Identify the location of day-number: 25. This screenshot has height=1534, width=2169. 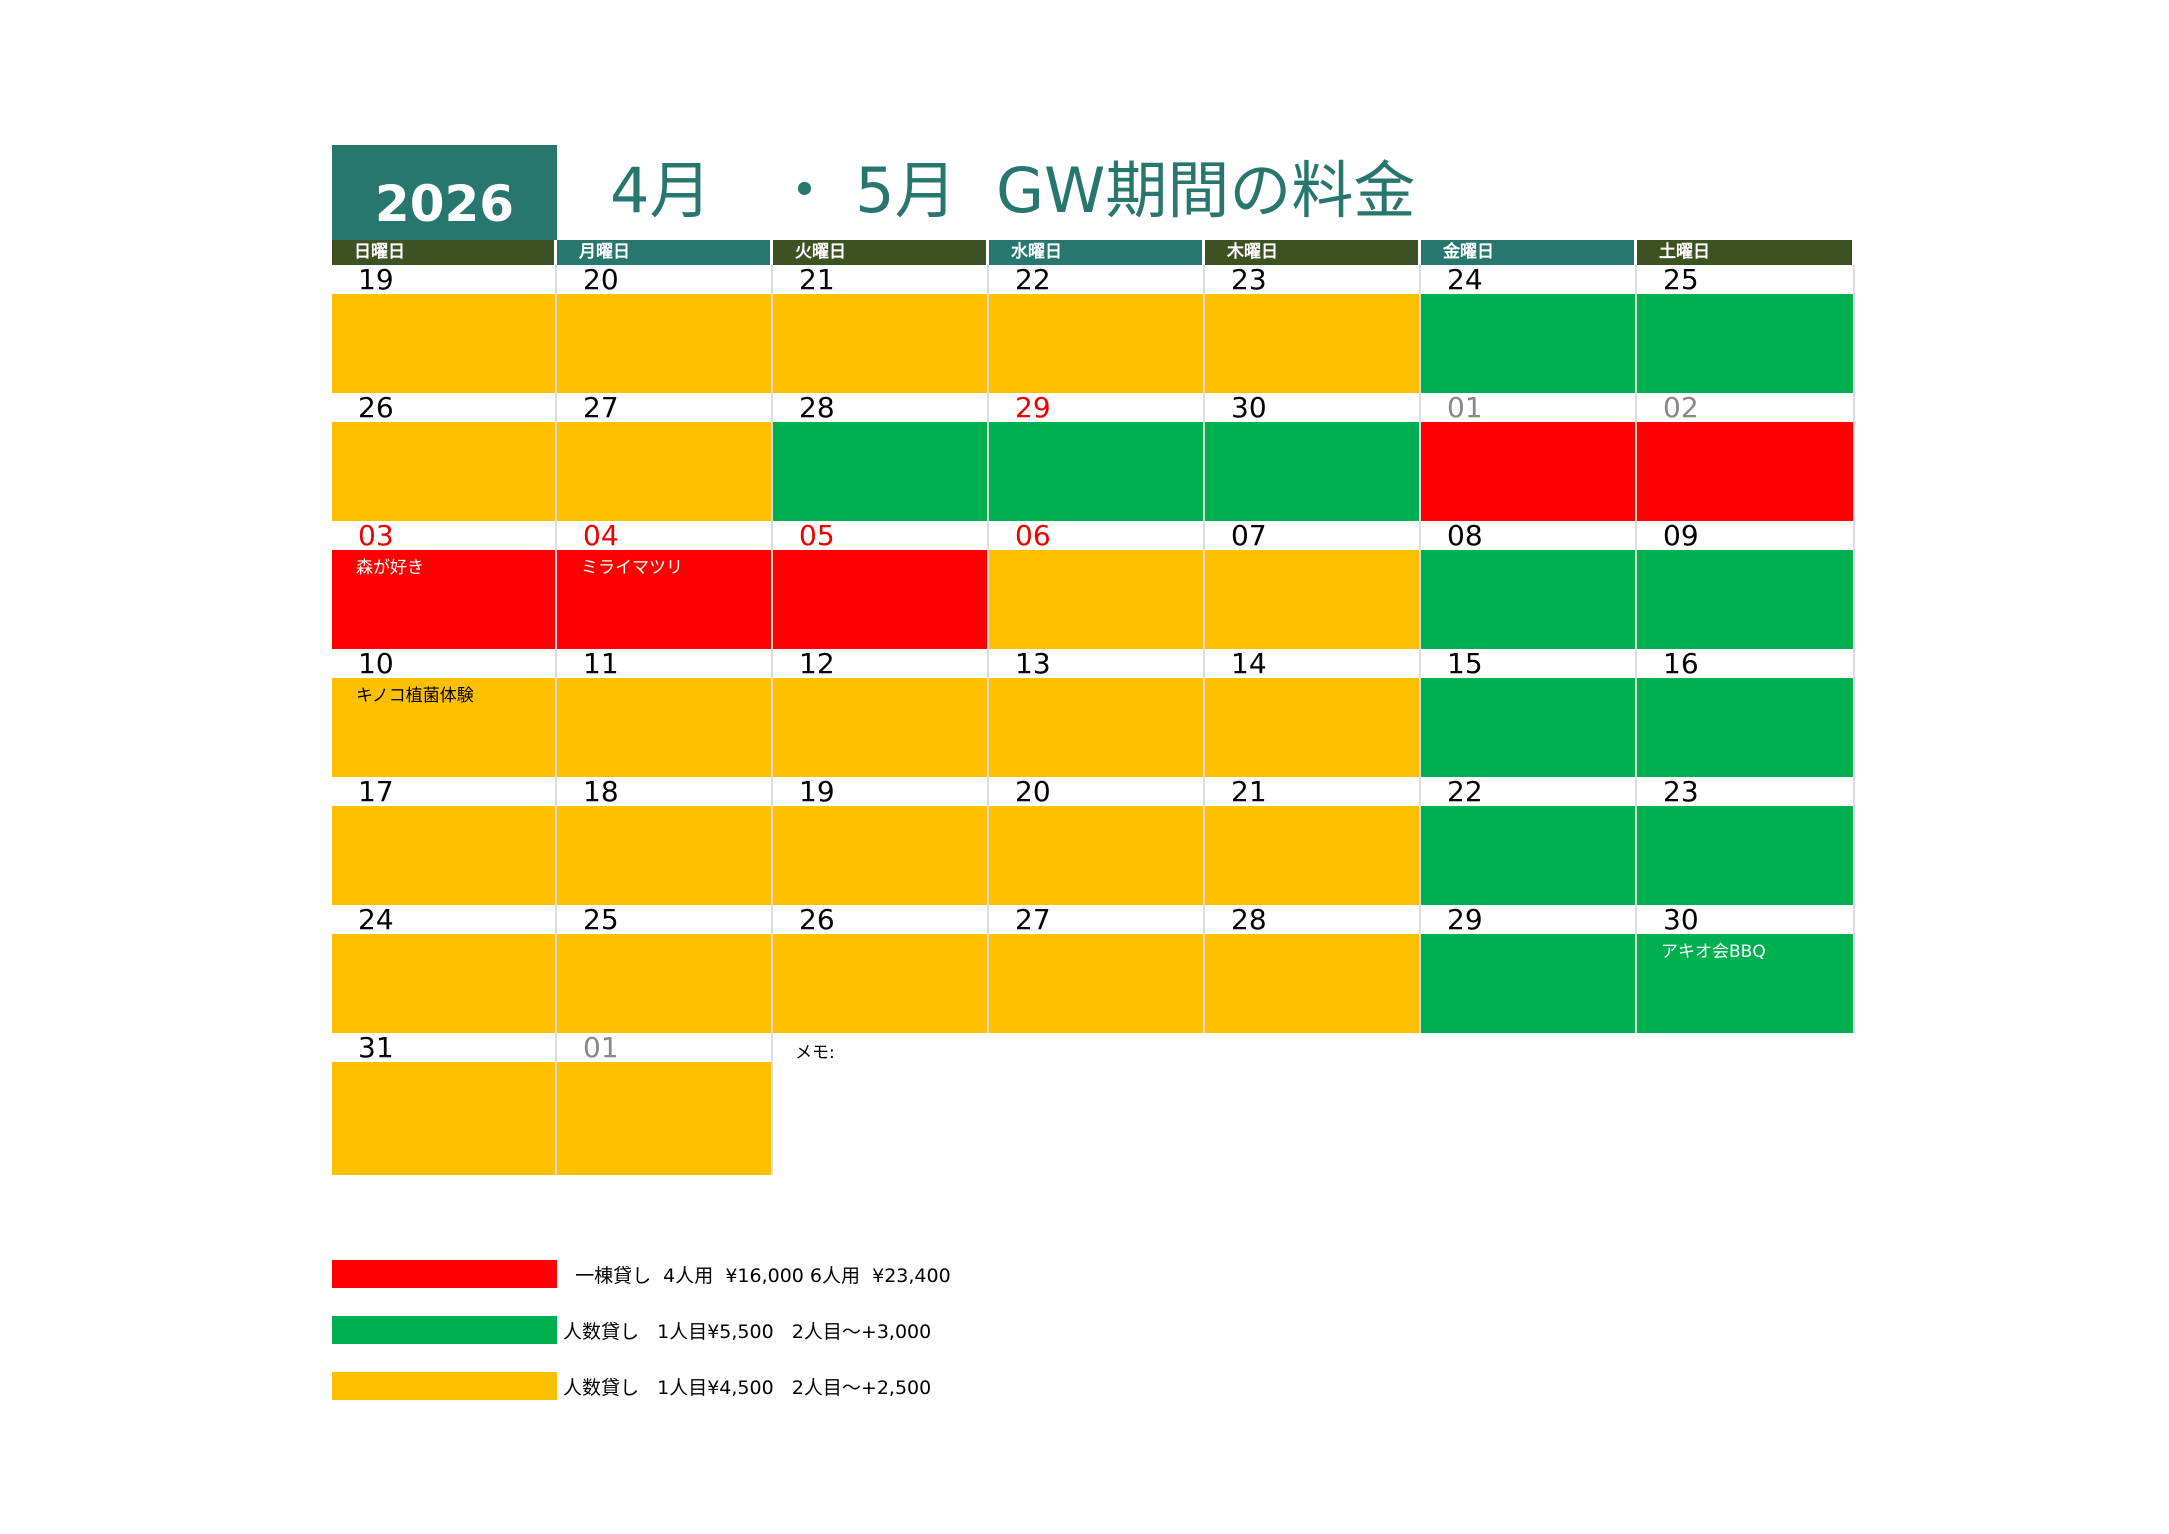
(664, 919).